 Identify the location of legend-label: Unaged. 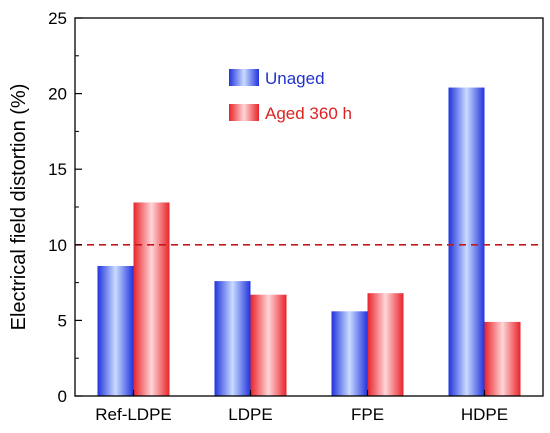
(295, 78).